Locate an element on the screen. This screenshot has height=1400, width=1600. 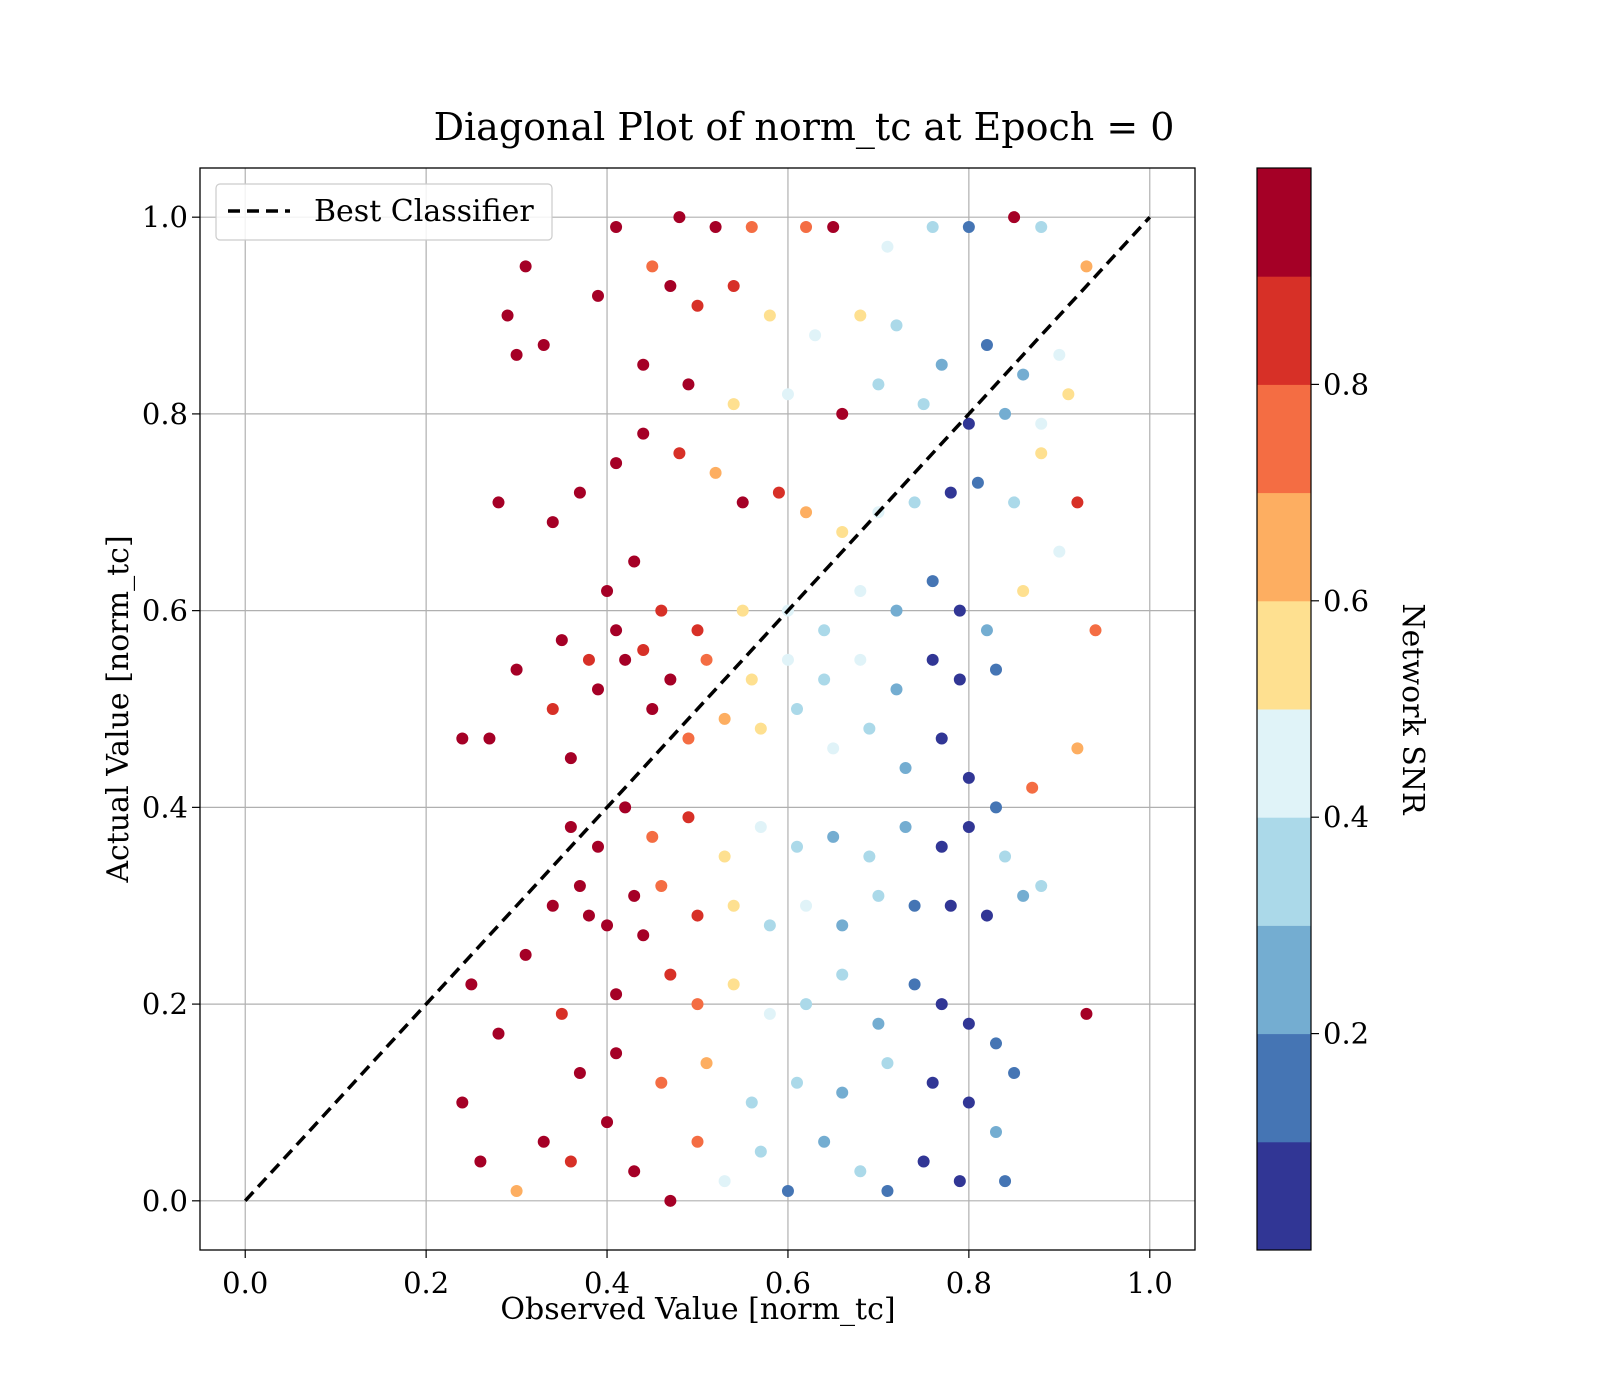
colorbar-tick-label: 0.2 is located at coordinates (1346, 1034).